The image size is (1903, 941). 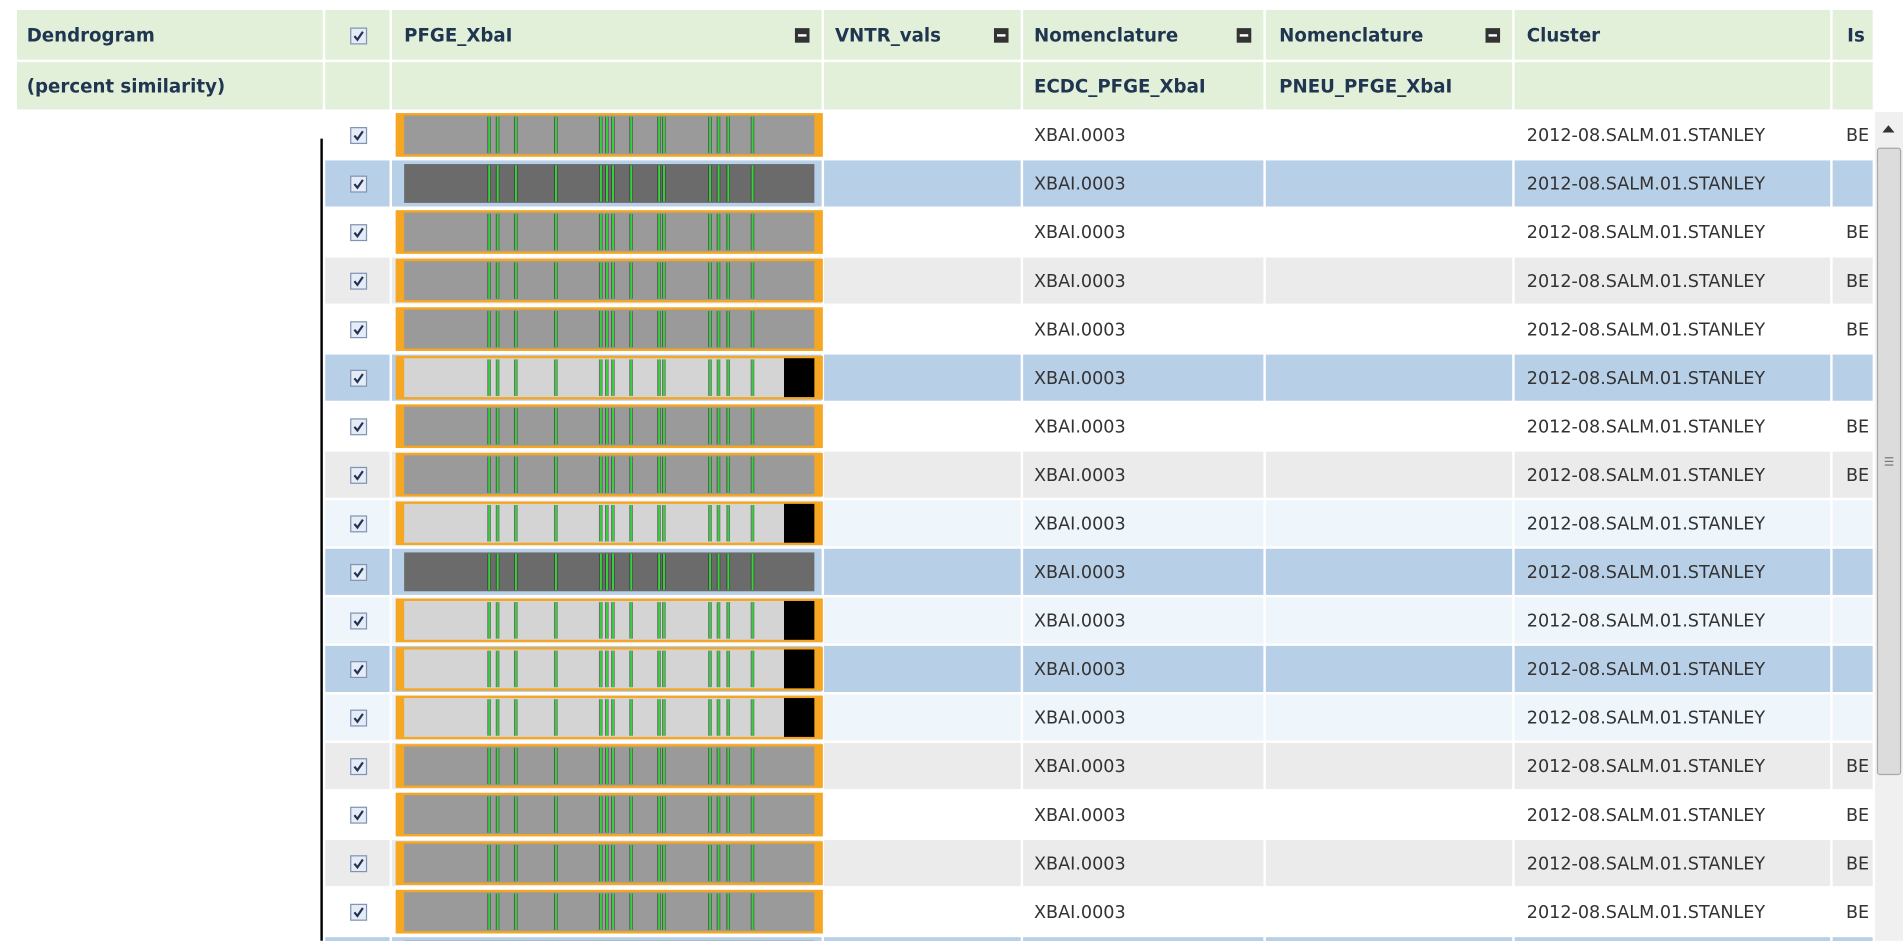 I want to click on gel-end, so click(x=799, y=620).